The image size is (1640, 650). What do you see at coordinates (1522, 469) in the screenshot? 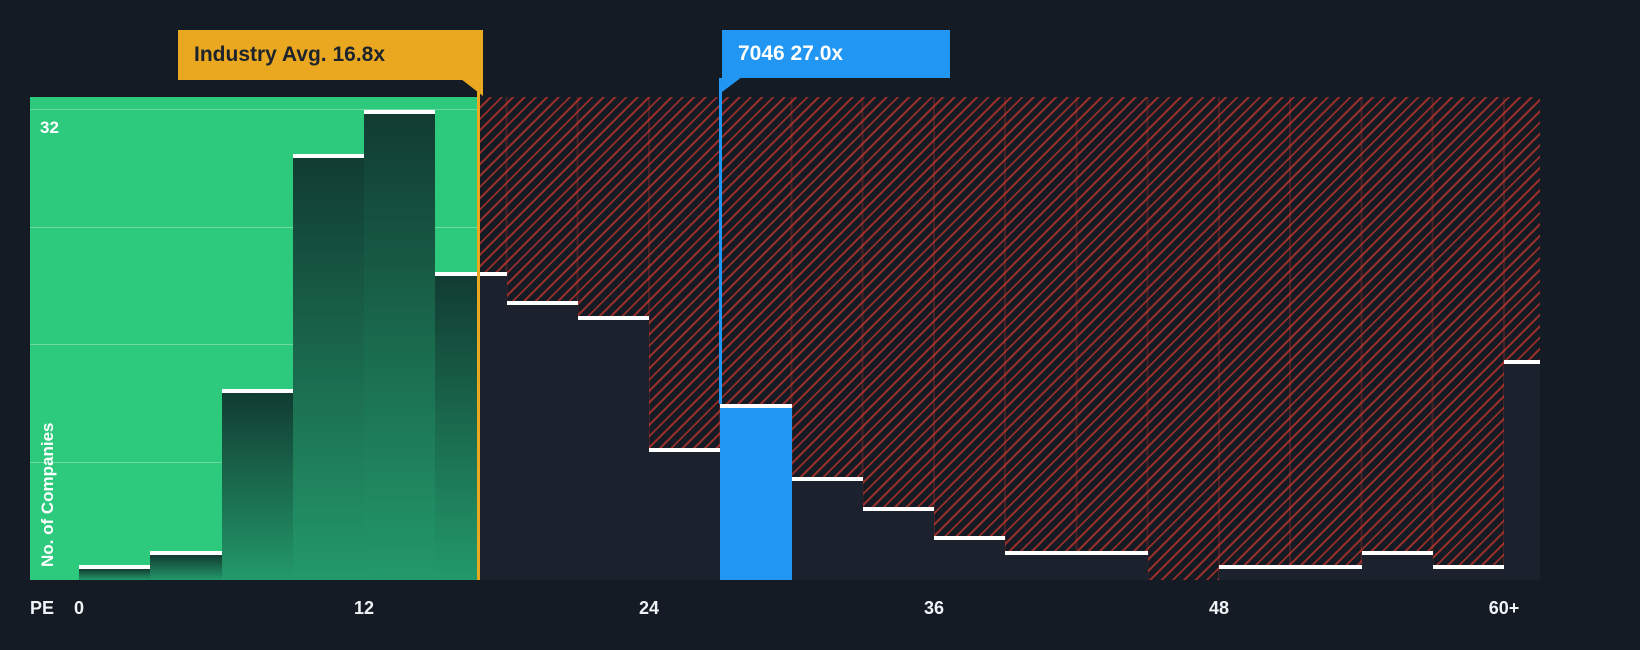
I see `histogram-bar-pe-60+` at bounding box center [1522, 469].